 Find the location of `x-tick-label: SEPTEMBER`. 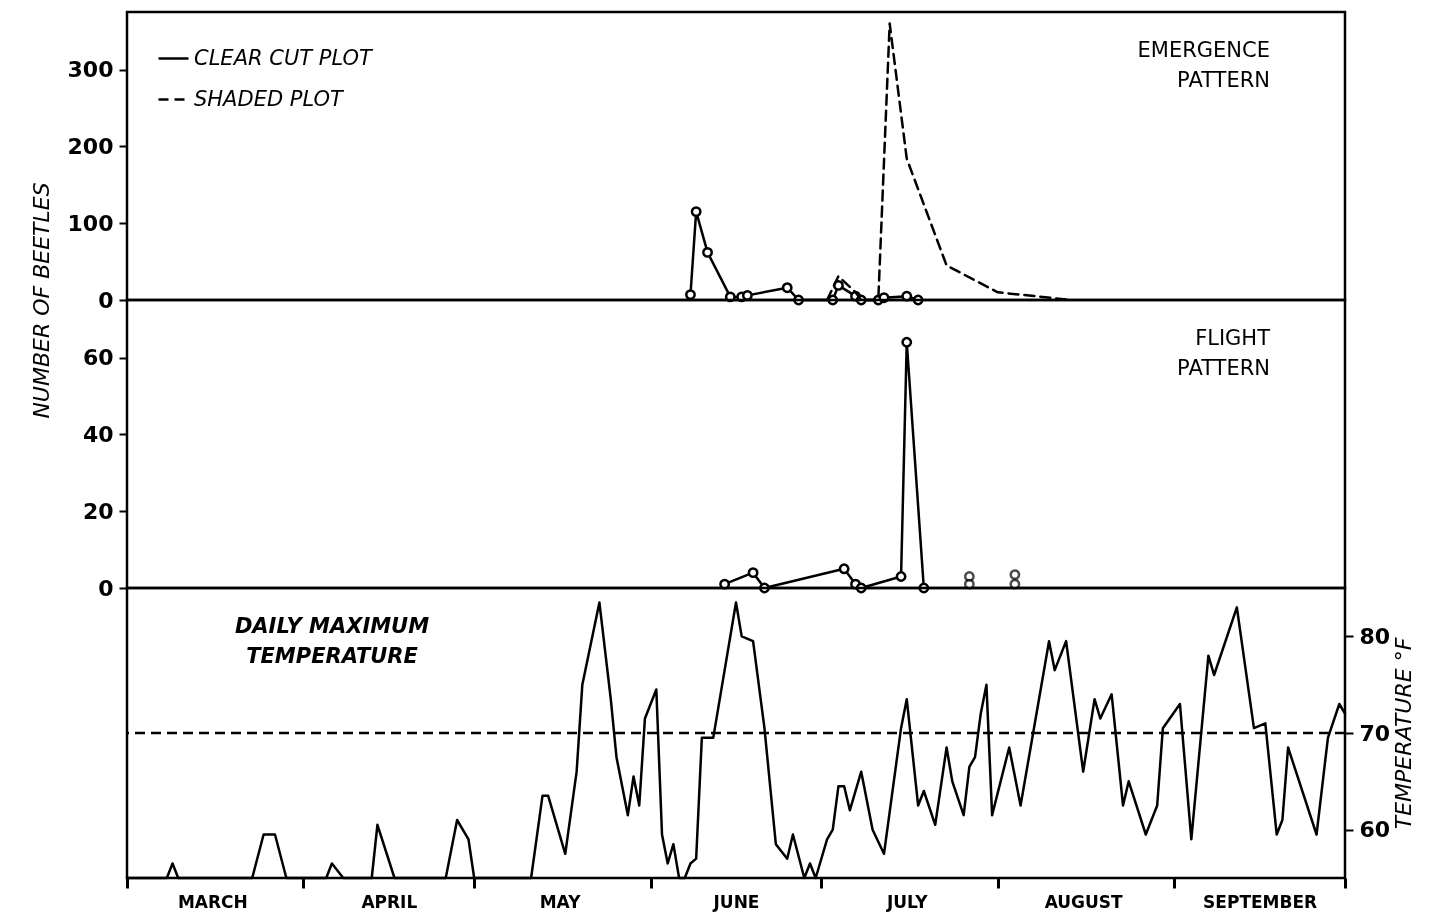

x-tick-label: SEPTEMBER is located at coordinates (1260, 901).